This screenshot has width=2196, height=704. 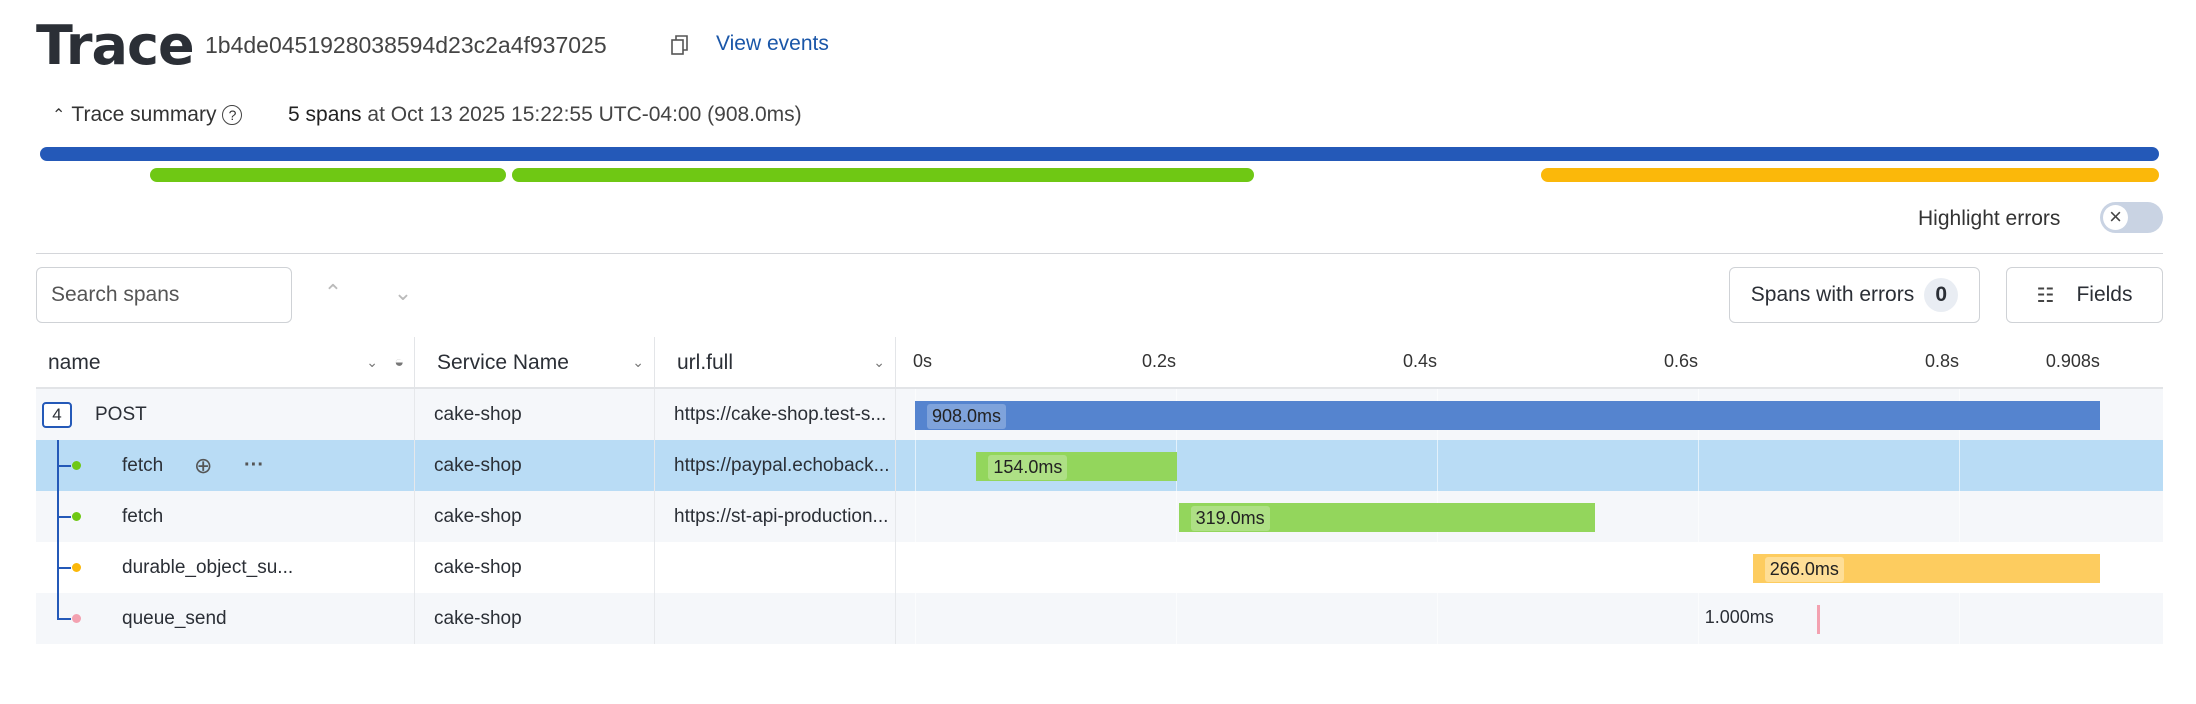 What do you see at coordinates (680, 45) in the screenshot?
I see `copy-icon` at bounding box center [680, 45].